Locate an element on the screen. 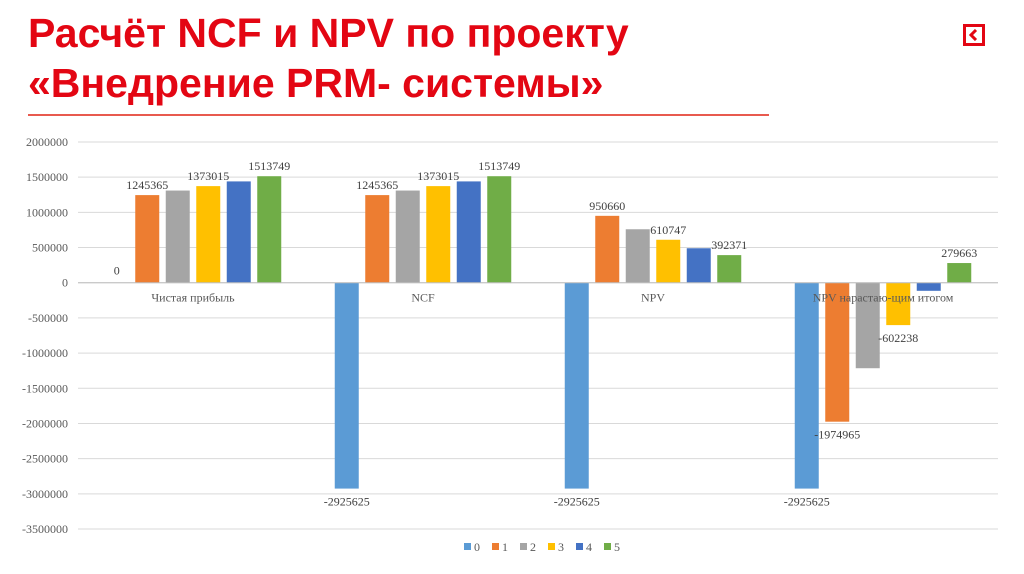 The width and height of the screenshot is (1024, 574). back-nav-button is located at coordinates (974, 35).